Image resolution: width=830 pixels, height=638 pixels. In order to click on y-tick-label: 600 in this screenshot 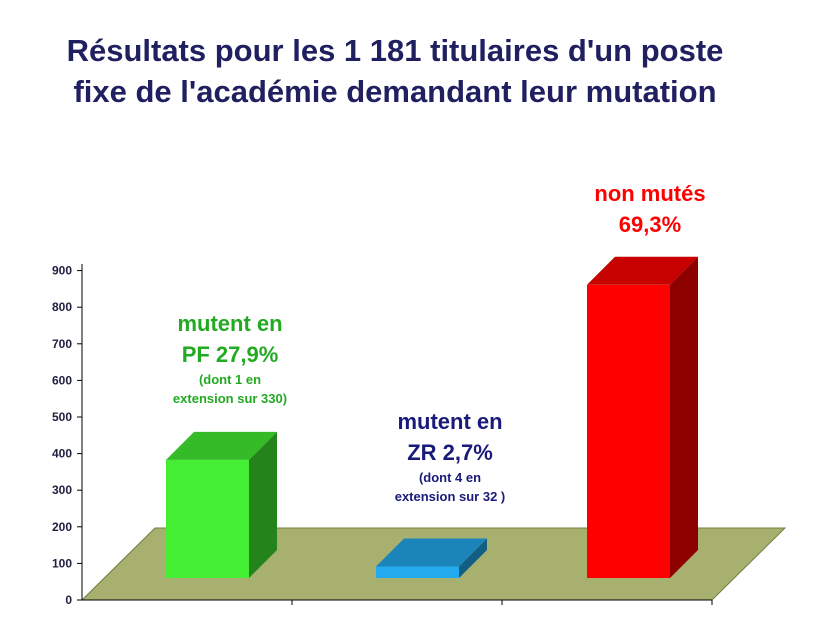, I will do `click(62, 380)`.